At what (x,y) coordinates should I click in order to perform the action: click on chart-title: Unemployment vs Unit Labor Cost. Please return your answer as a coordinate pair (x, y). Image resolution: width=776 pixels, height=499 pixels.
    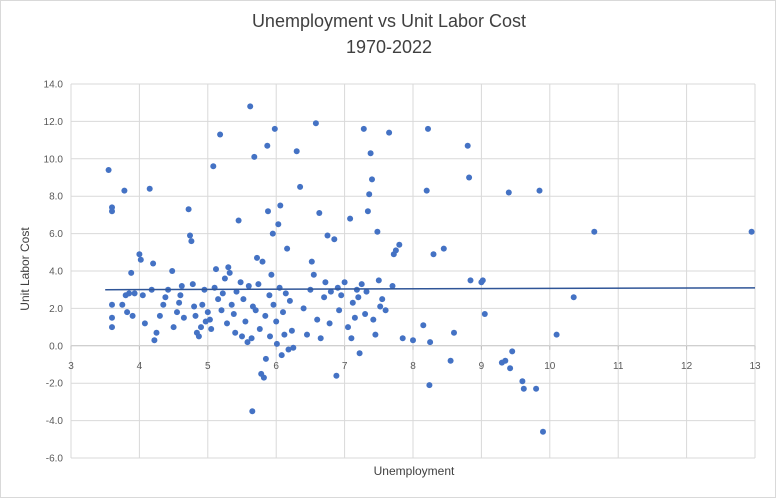
    Looking at the image, I should click on (389, 21).